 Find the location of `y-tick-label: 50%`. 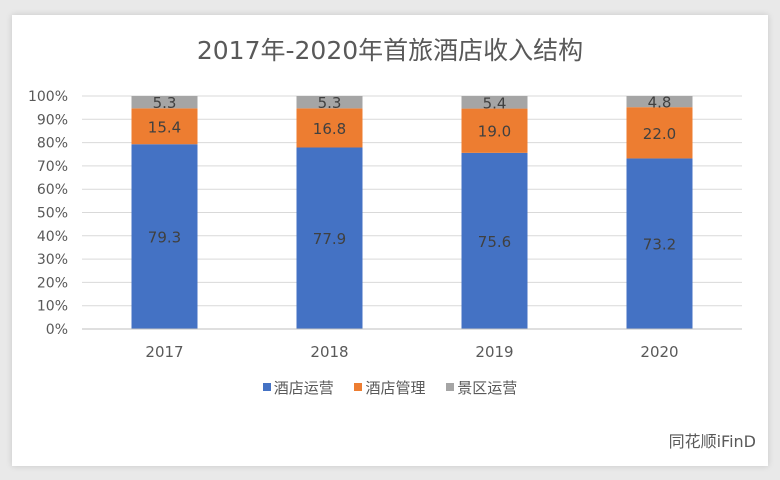

y-tick-label: 50% is located at coordinates (52, 214).